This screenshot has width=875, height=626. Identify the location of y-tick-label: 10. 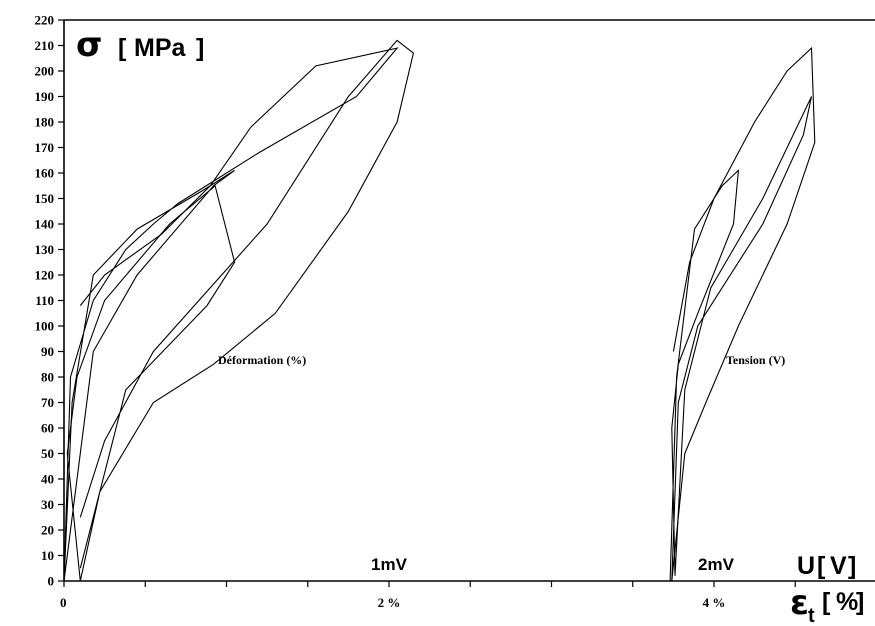
(47, 555).